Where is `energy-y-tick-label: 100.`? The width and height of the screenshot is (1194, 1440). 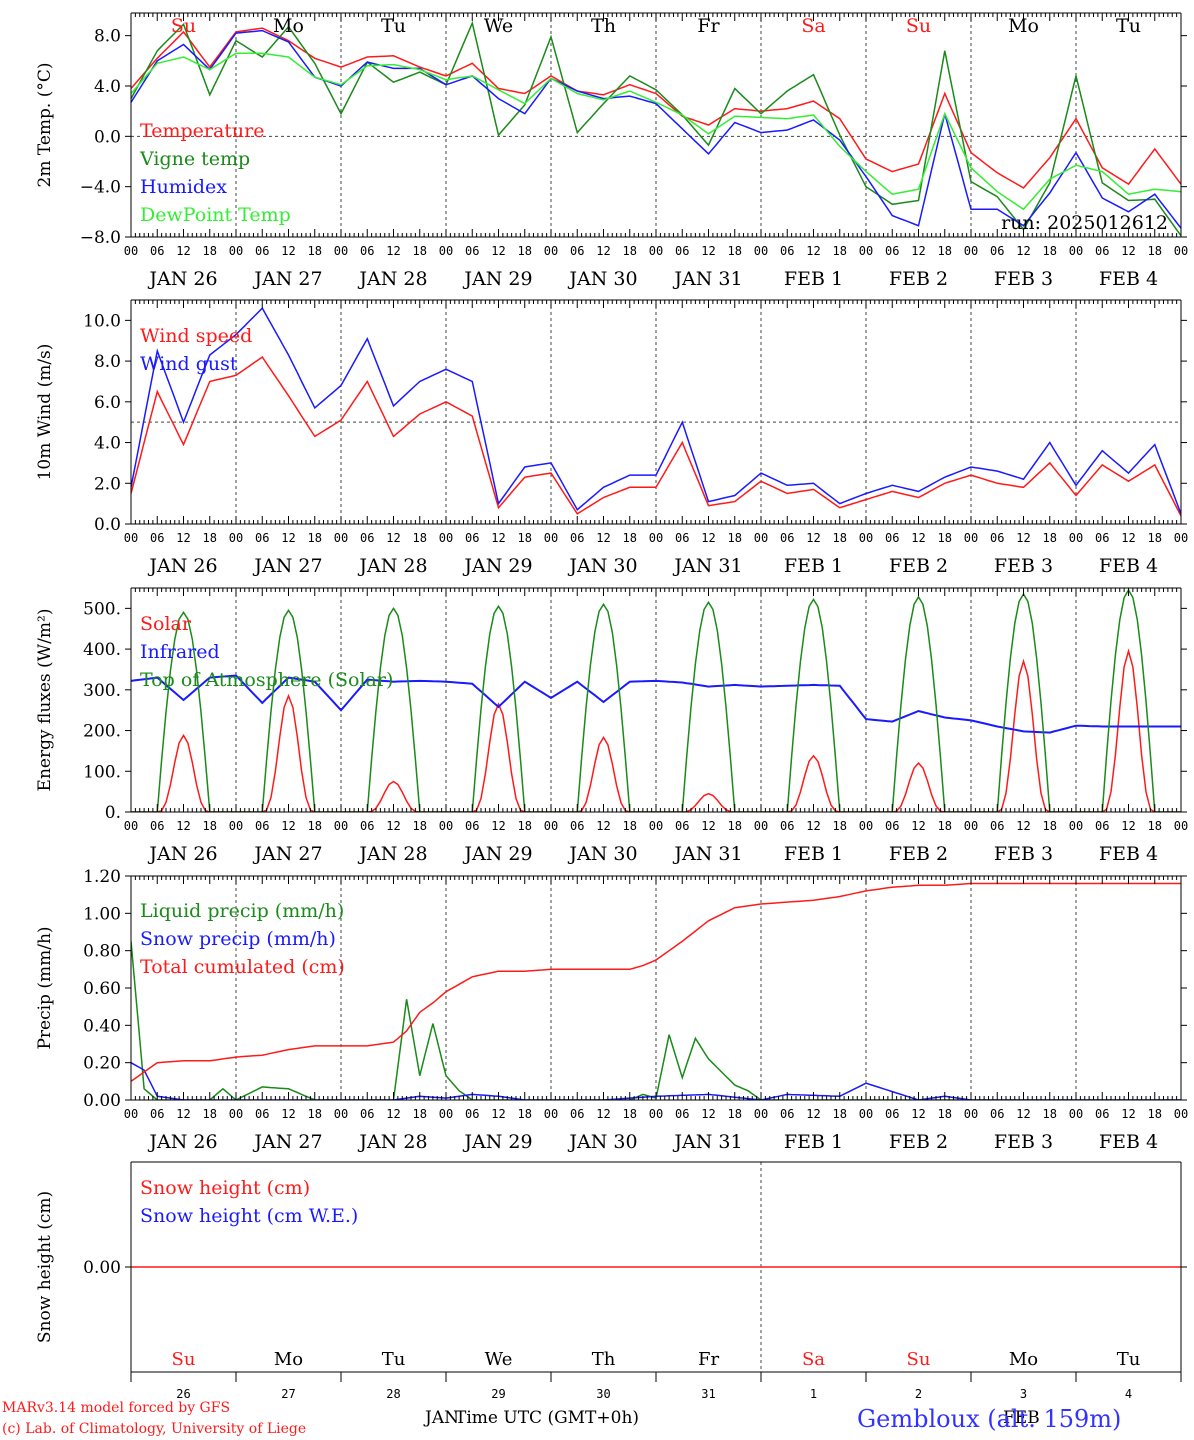
energy-y-tick-label: 100. is located at coordinates (102, 772).